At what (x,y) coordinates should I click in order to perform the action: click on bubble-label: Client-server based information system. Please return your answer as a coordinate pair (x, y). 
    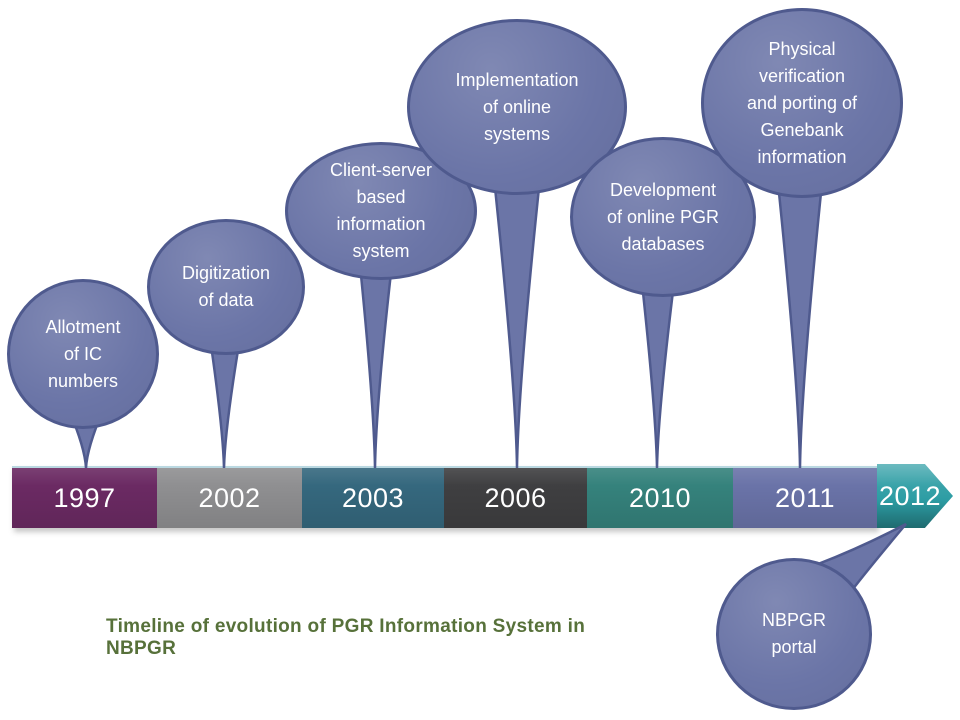
    Looking at the image, I should click on (381, 210).